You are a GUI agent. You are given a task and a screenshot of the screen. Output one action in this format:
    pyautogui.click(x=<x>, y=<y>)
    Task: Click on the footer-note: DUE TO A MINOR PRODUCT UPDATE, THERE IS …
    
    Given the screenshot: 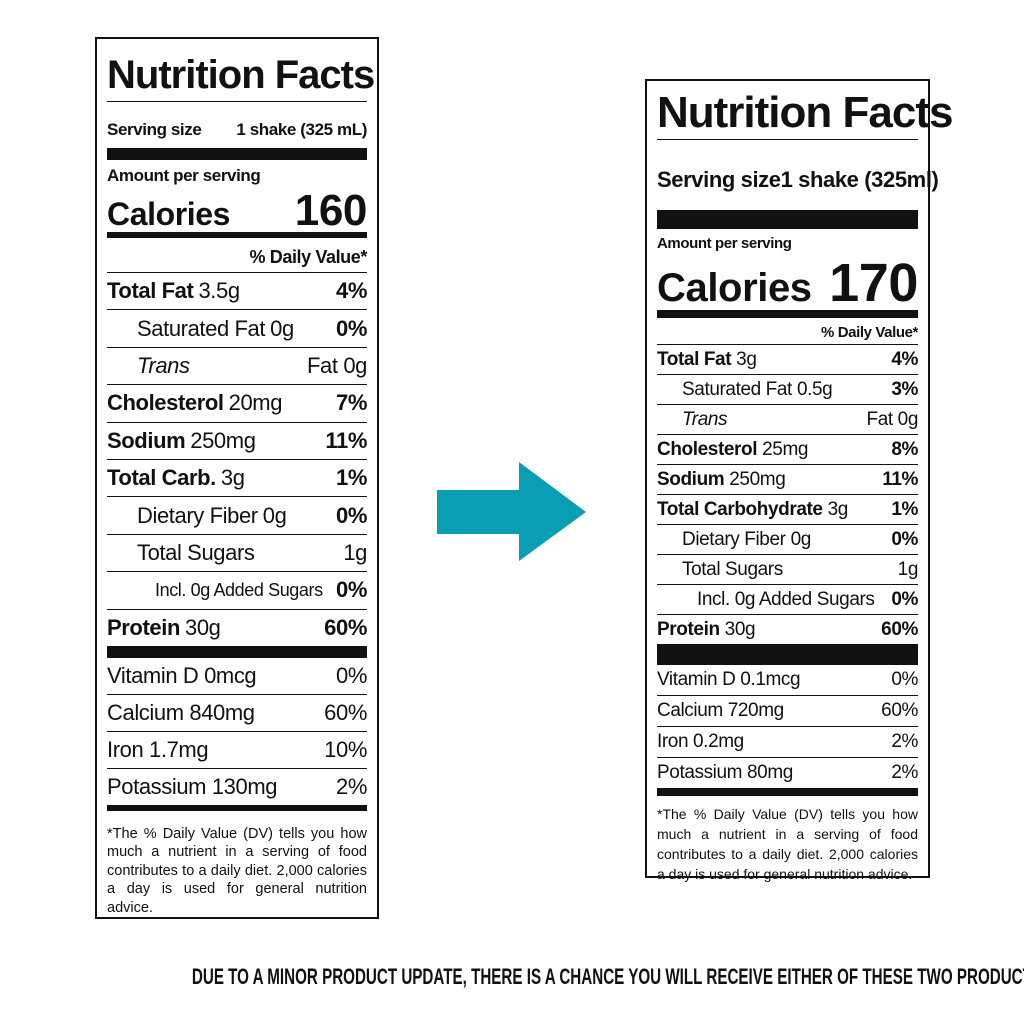 What is the action you would take?
    pyautogui.click(x=512, y=977)
    